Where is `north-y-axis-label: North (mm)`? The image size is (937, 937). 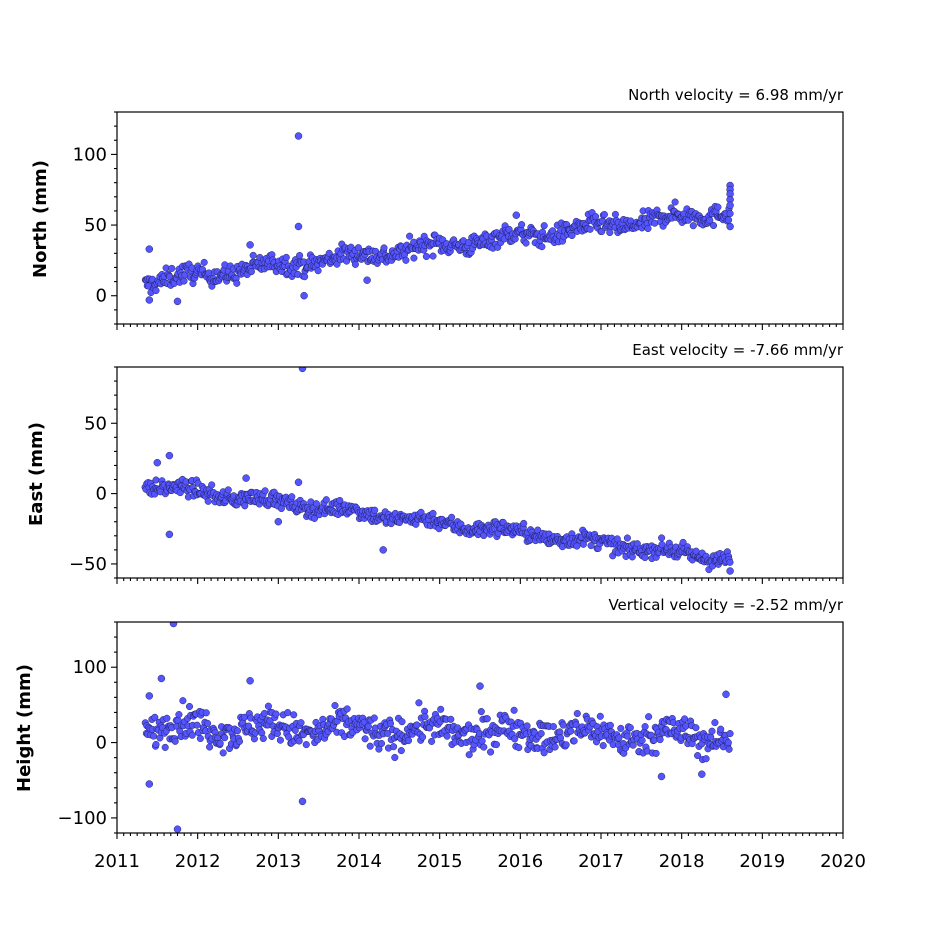
north-y-axis-label: North (mm) is located at coordinates (40, 219).